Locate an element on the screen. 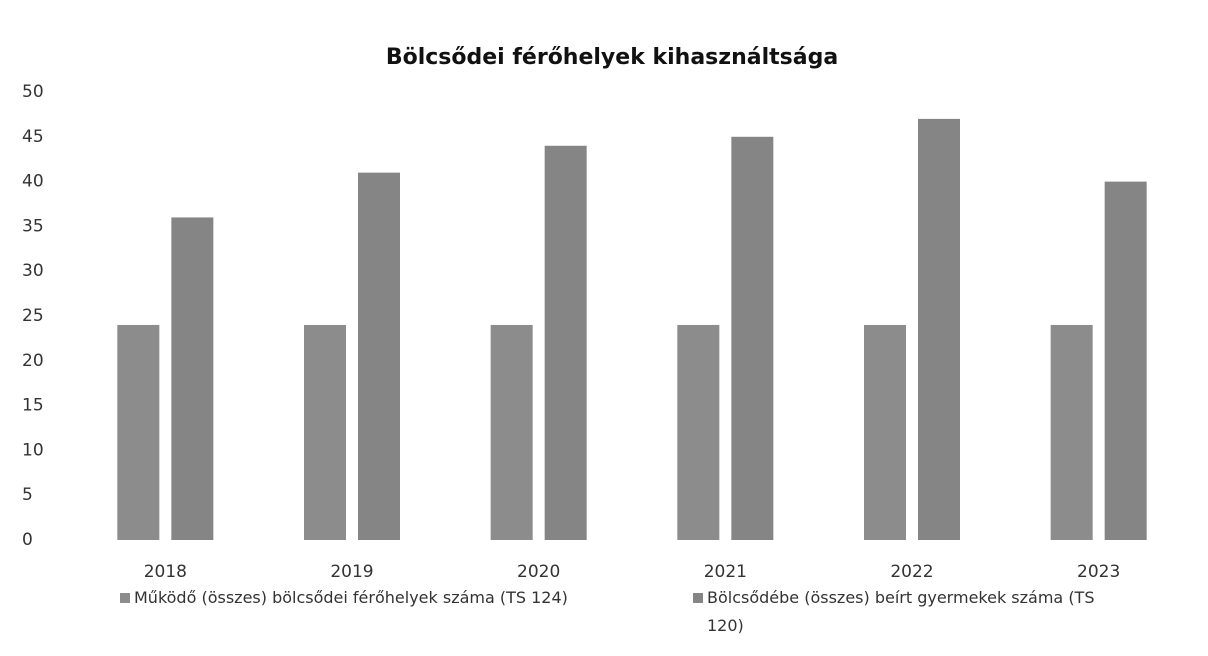 The image size is (1208, 656). y-tick-label: 30 is located at coordinates (33, 271).